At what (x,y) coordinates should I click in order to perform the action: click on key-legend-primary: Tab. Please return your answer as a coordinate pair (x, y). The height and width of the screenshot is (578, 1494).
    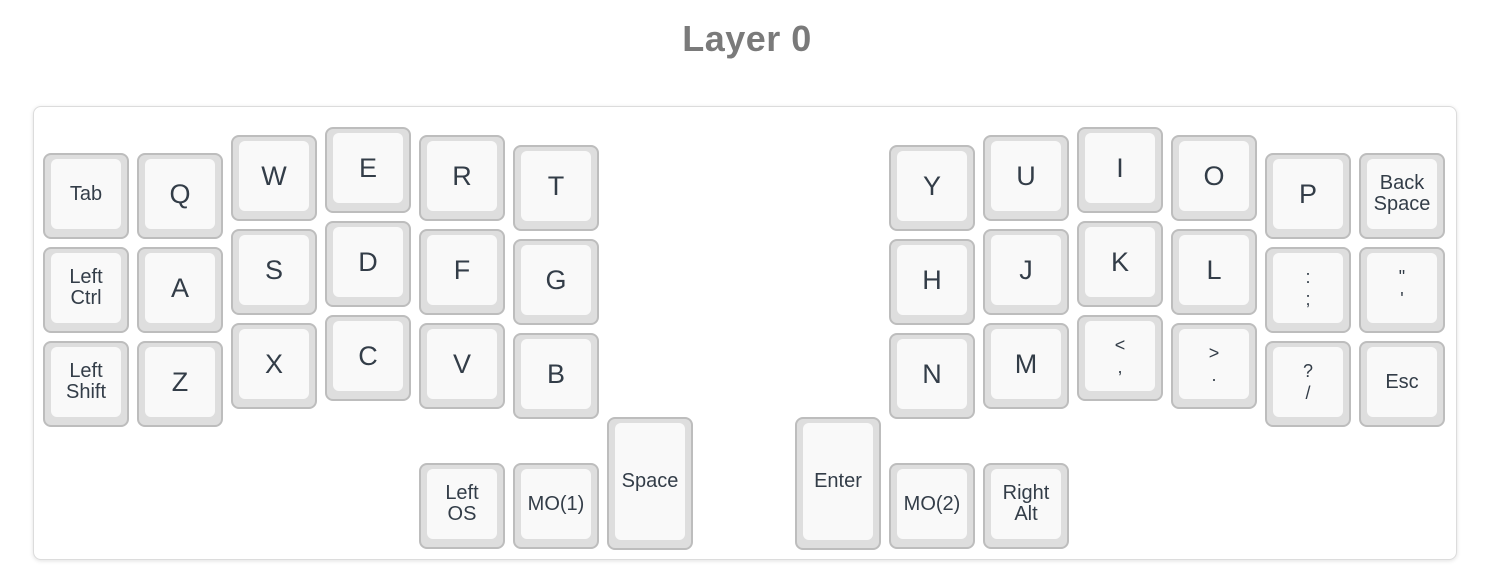
    Looking at the image, I should click on (86, 193).